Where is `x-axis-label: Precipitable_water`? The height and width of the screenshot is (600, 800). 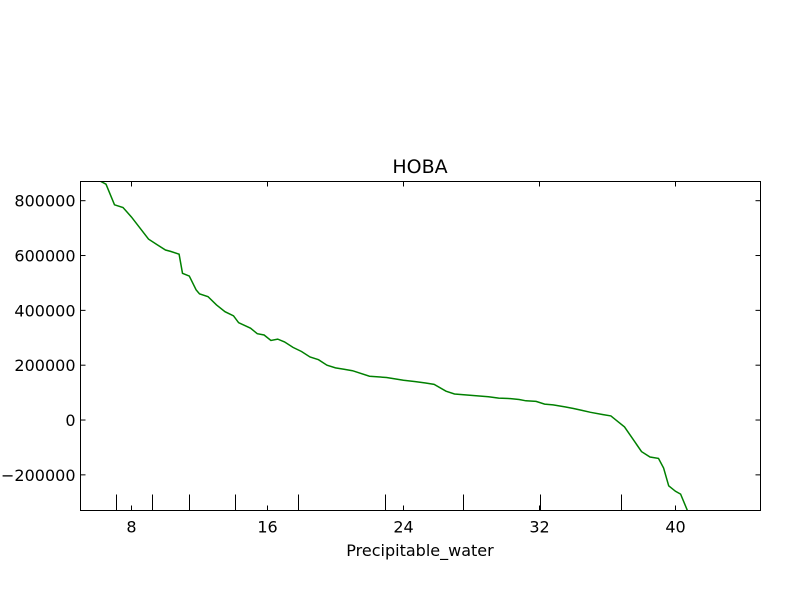
x-axis-label: Precipitable_water is located at coordinates (420, 551).